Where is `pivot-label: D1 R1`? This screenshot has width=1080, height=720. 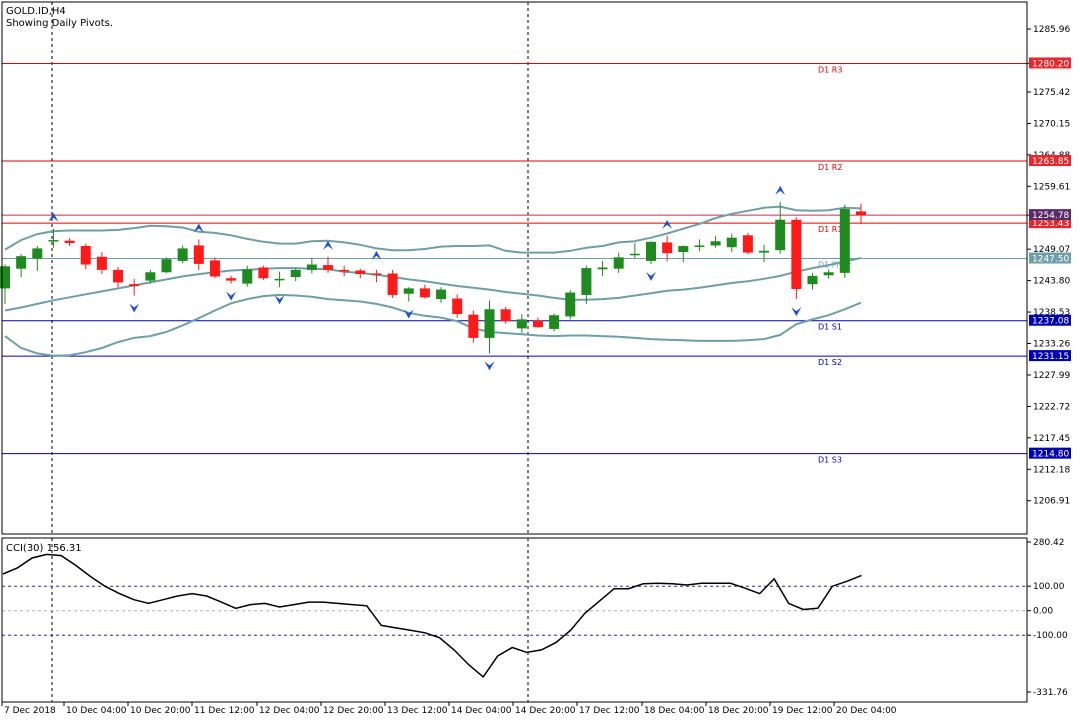
pivot-label: D1 R1 is located at coordinates (830, 229).